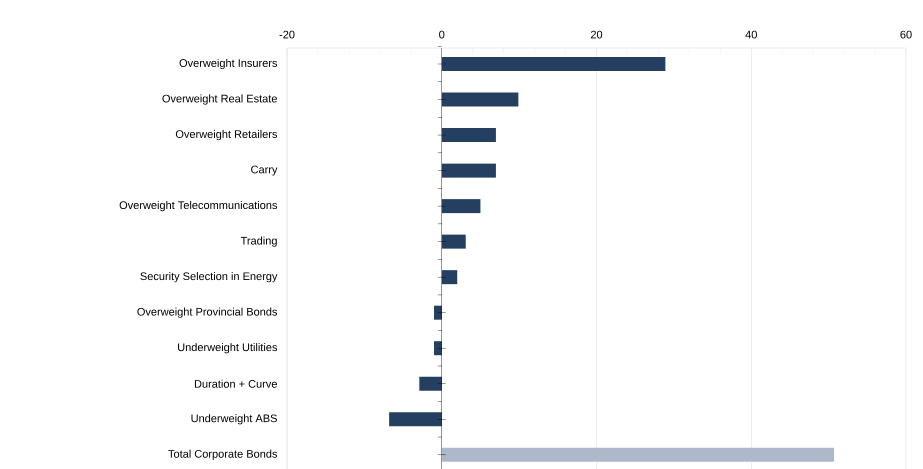 This screenshot has width=923, height=469. Describe the element at coordinates (227, 135) in the screenshot. I see `y-tick-label: Overweight Retailers` at that location.